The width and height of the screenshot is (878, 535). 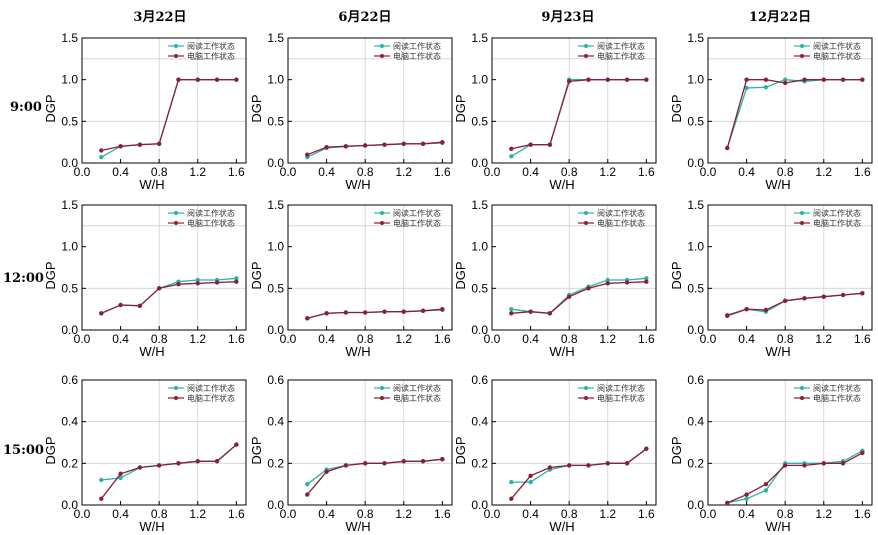 What do you see at coordinates (69, 380) in the screenshot?
I see `y-tick-label: 0.6` at bounding box center [69, 380].